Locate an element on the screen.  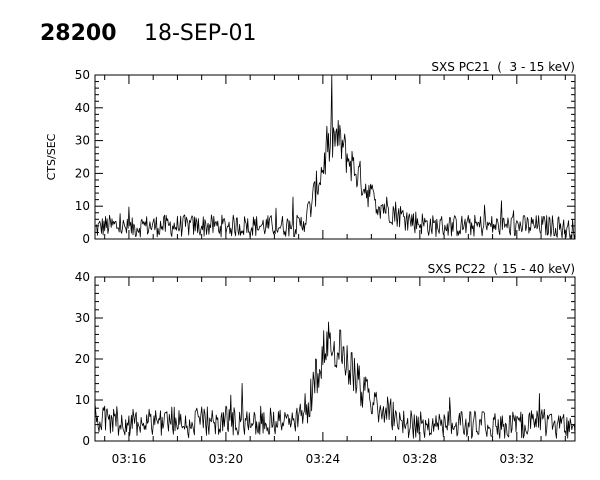
panel-title: SXS PC21 ( 3 - 15 keV) is located at coordinates (503, 67).